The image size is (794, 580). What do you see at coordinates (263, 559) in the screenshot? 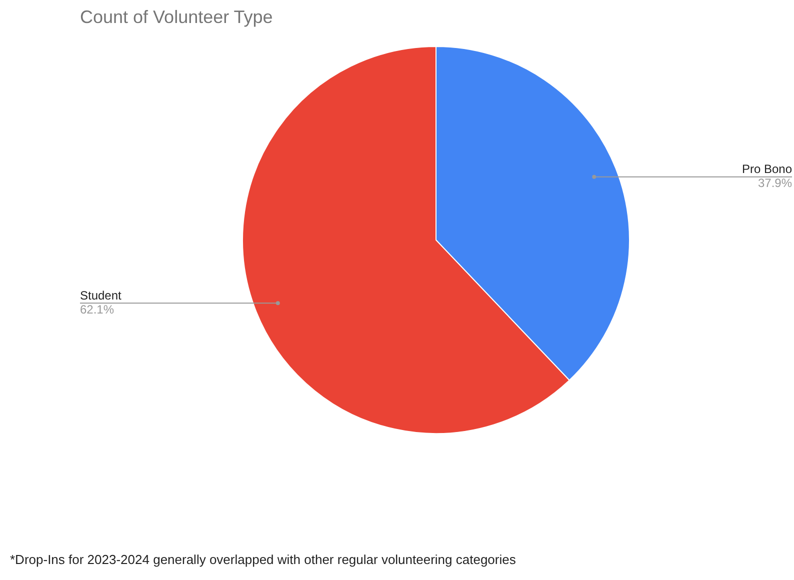
I see `text: *Drop-Ins for 2023-2024 generally overlapped with other regular volunteering categories` at bounding box center [263, 559].